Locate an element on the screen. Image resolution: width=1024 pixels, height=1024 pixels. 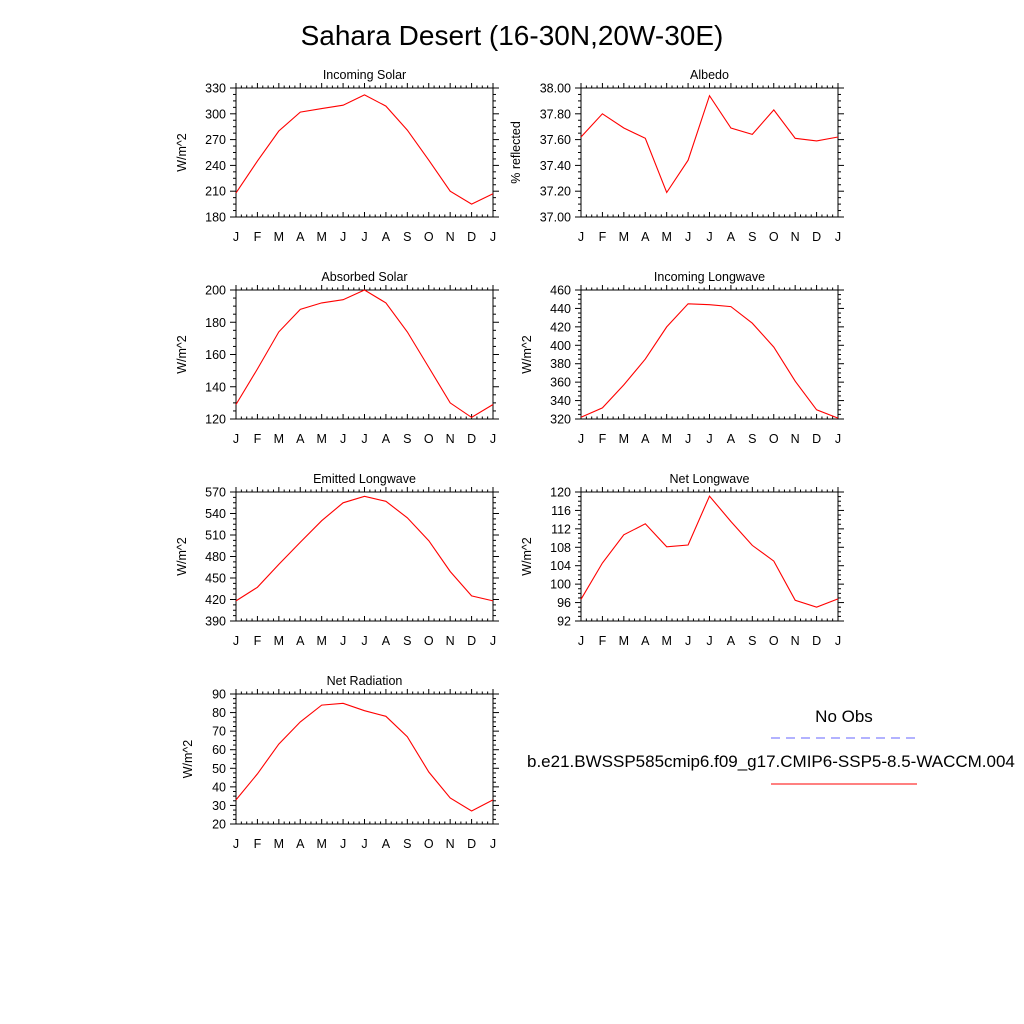
y-tick-label: 480 is located at coordinates (215, 557).